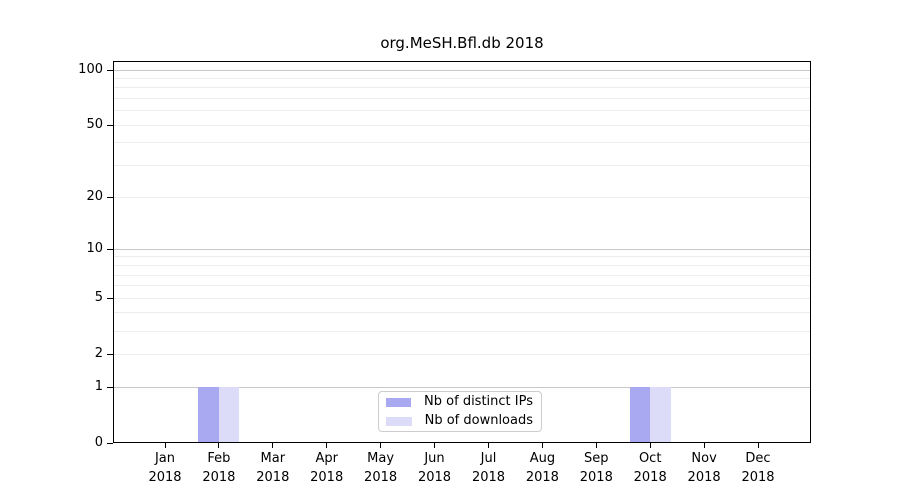 The width and height of the screenshot is (900, 500). I want to click on x-tick-label-dec: Dec 2018, so click(758, 468).